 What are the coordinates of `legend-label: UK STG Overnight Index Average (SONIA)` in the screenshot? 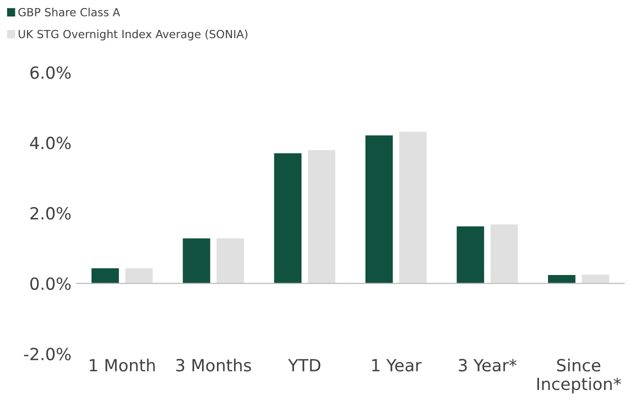 It's located at (133, 35).